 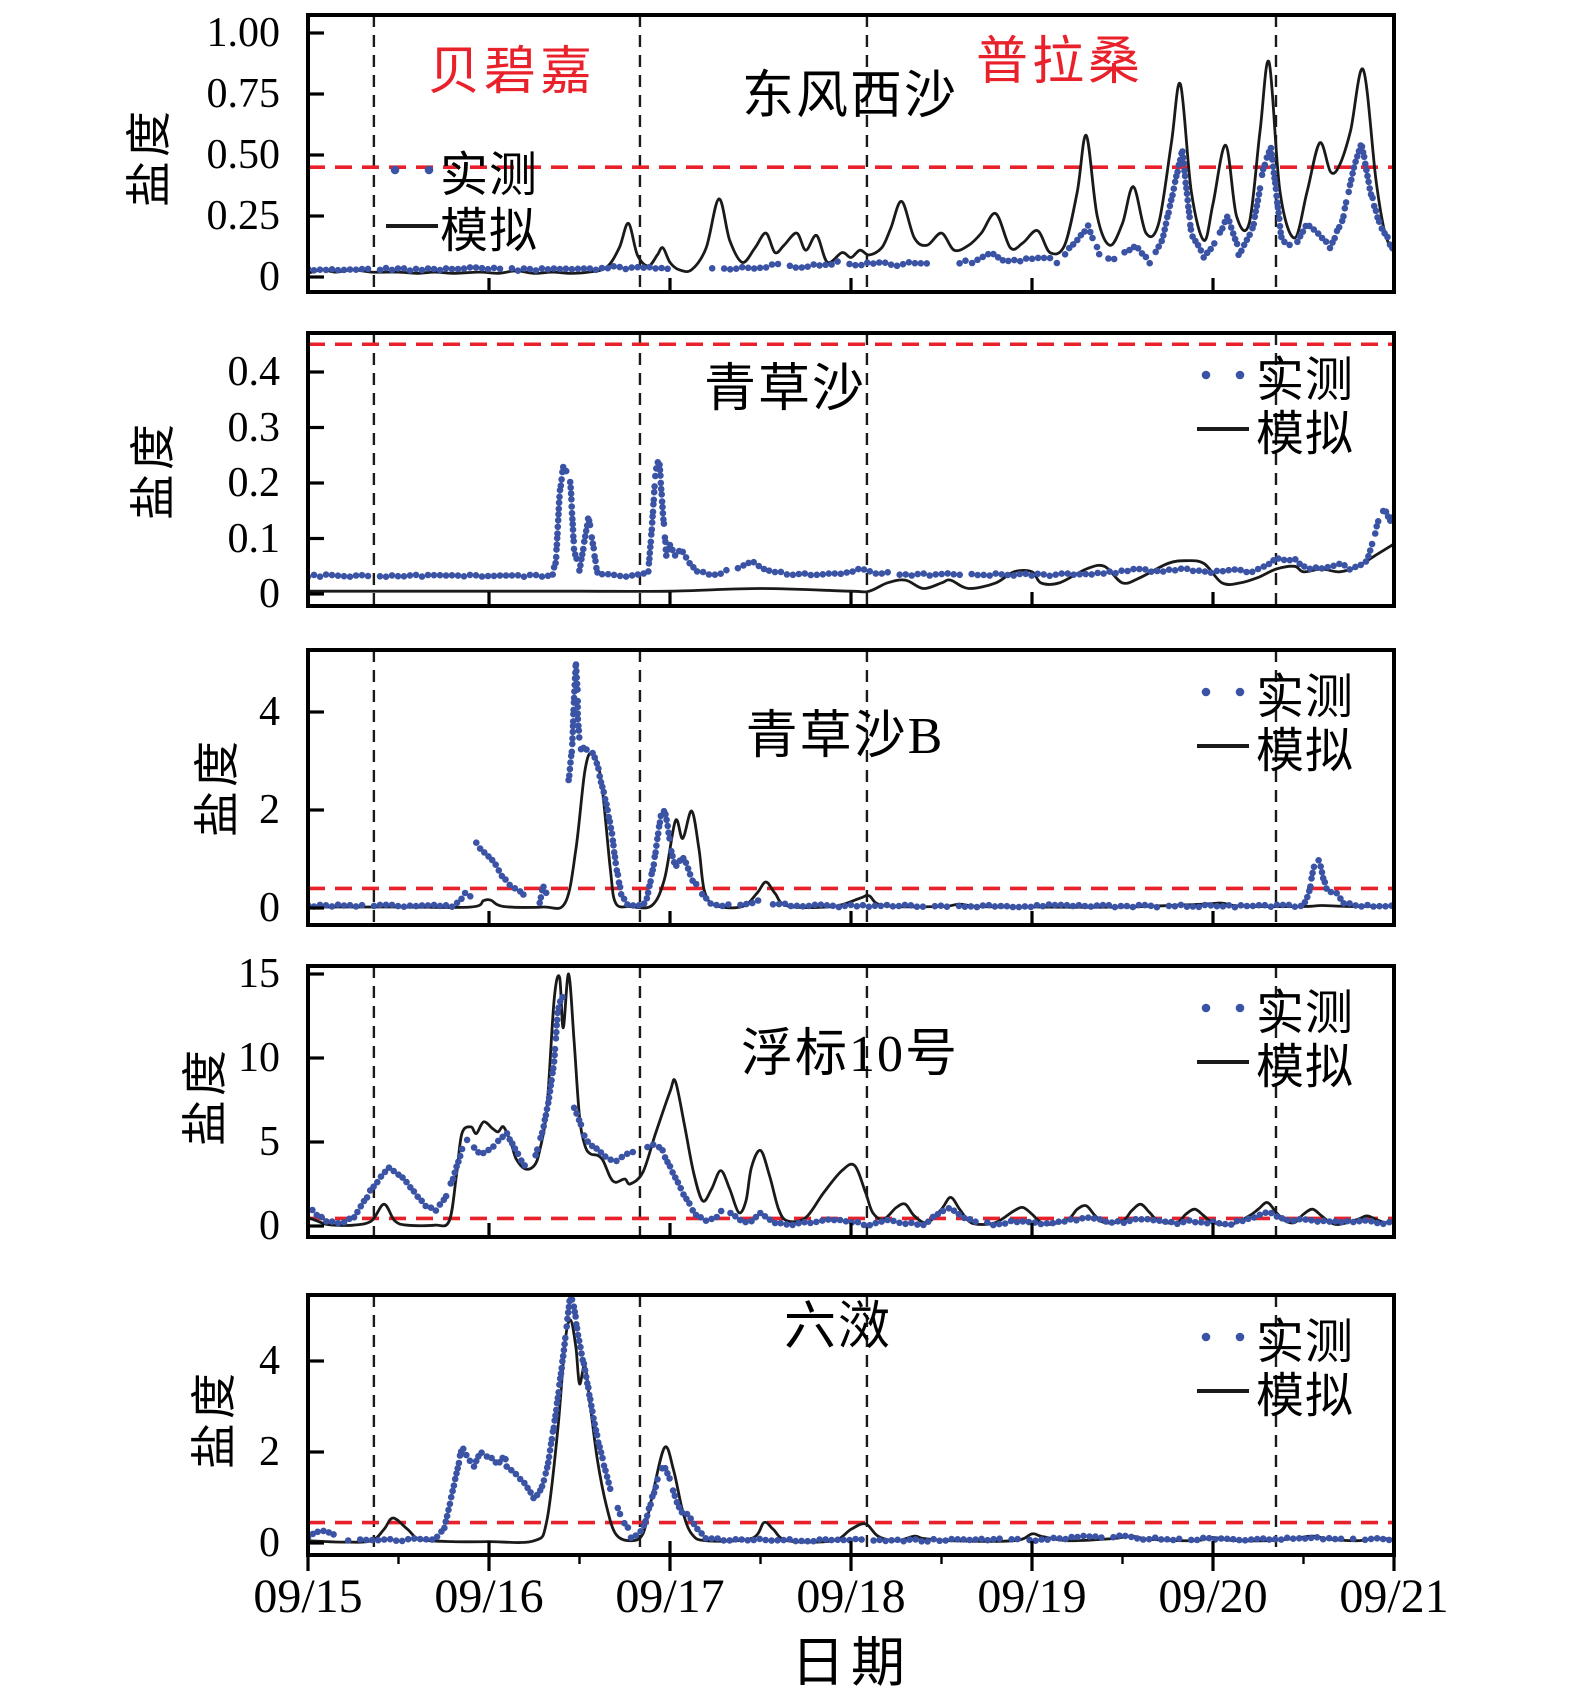 I want to click on y-tick-label: 0.2, so click(x=254, y=483).